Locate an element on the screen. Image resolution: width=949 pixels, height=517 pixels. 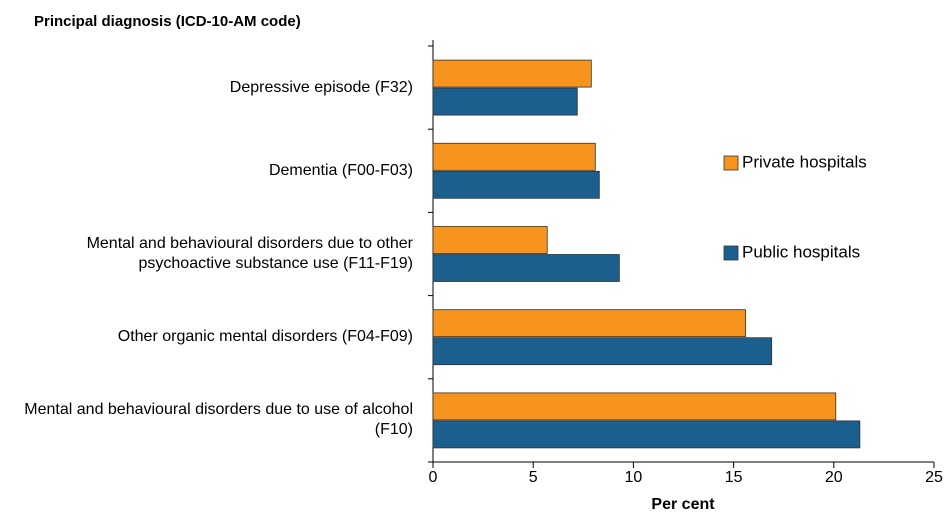
y-tick-label: Depressive episode (F32) is located at coordinates (321, 87).